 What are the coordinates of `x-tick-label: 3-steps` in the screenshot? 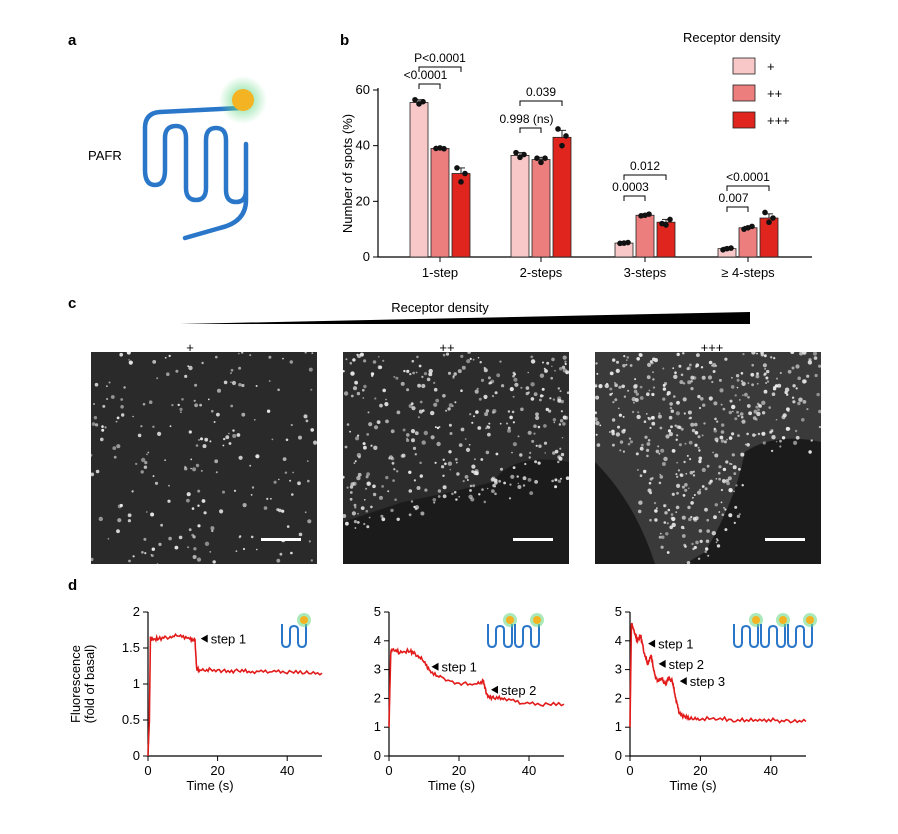 It's located at (645, 272).